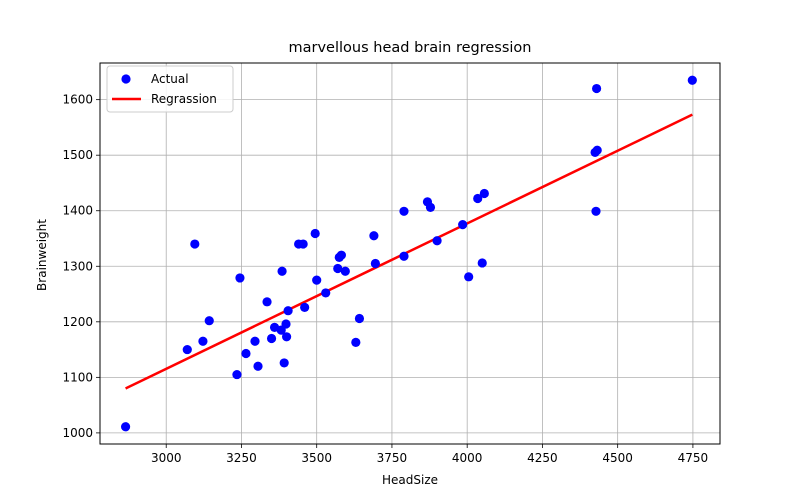 This screenshot has width=799, height=499. What do you see at coordinates (693, 458) in the screenshot?
I see `x-tick-label: 4750` at bounding box center [693, 458].